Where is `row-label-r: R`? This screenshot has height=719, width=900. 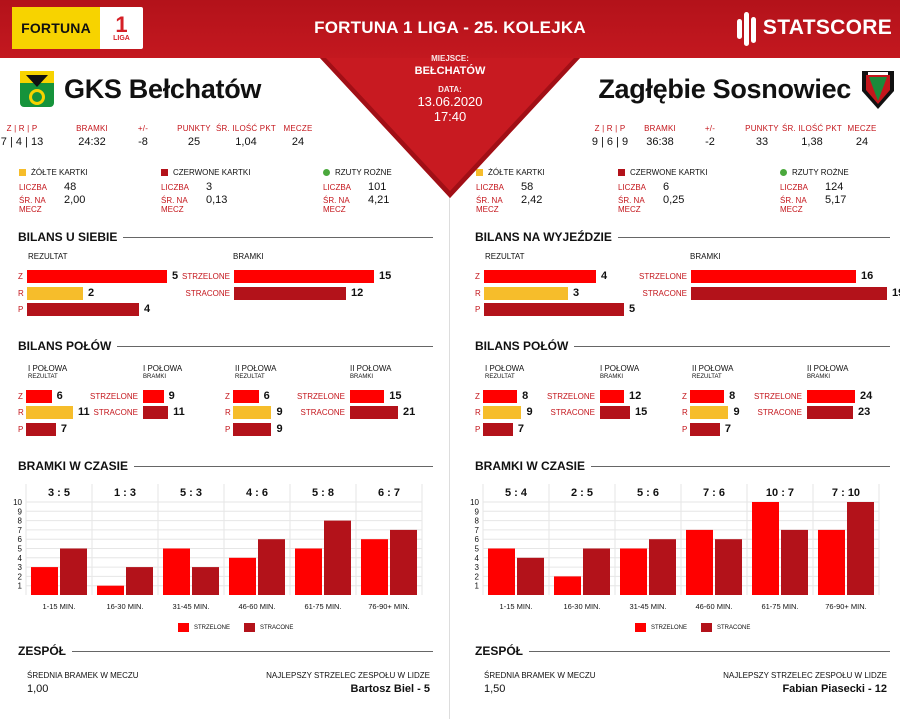
row-label-r: R is located at coordinates (478, 293).